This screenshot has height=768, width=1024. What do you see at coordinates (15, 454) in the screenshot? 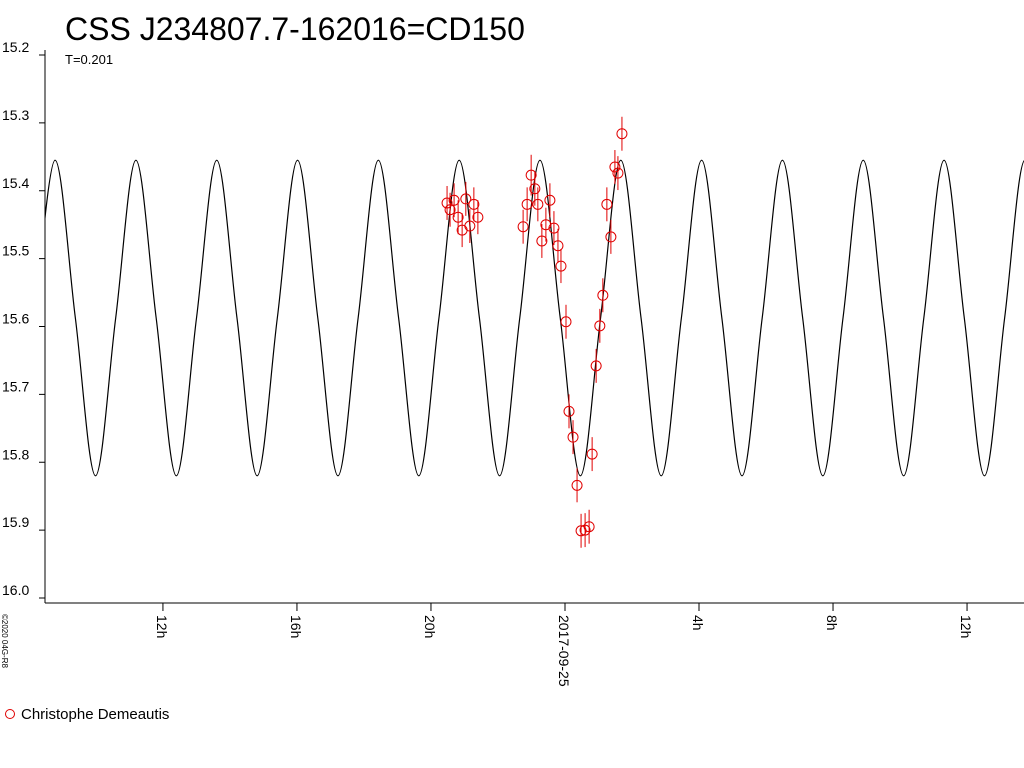
I see `y-tick-label: 15.8` at bounding box center [15, 454].